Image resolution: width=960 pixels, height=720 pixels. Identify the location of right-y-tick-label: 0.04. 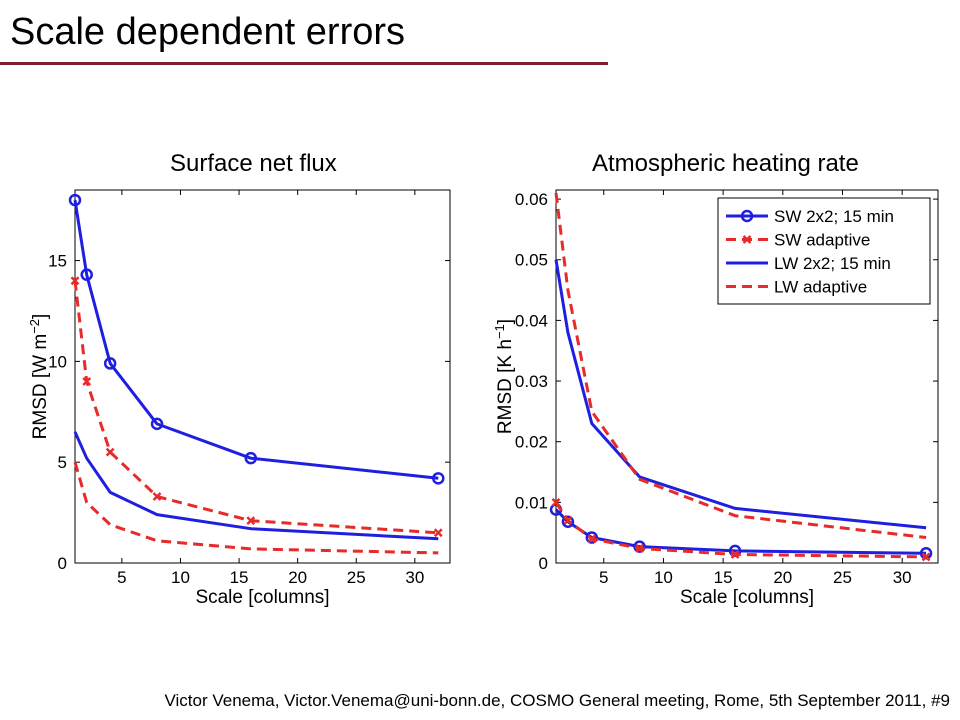
(531, 320).